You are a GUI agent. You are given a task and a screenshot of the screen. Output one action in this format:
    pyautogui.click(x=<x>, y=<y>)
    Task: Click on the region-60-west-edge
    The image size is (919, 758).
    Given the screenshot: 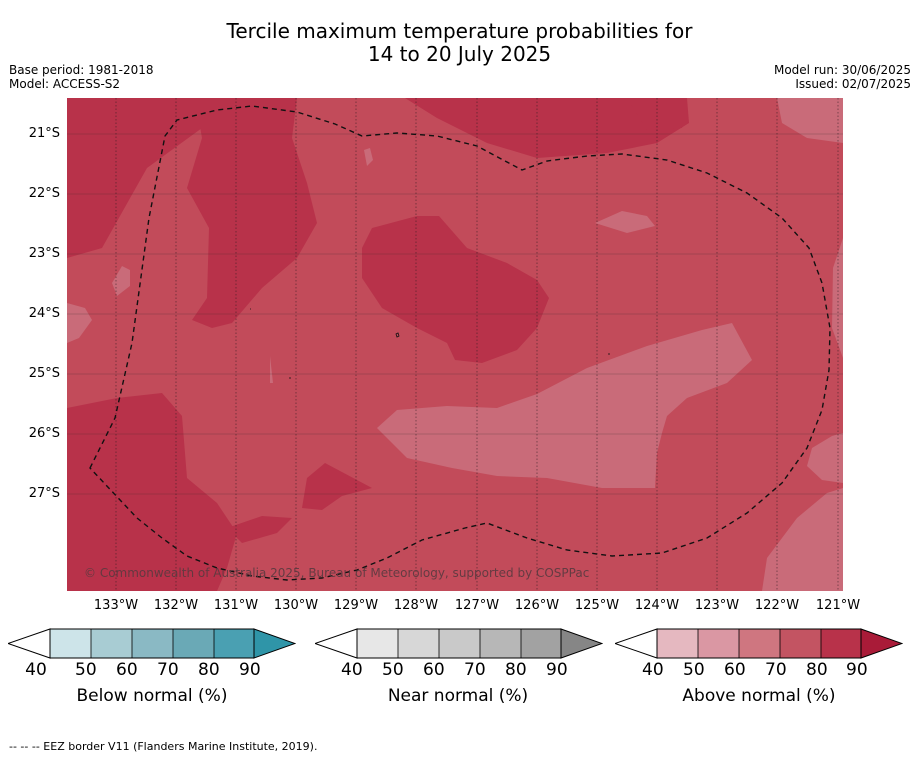 What is the action you would take?
    pyautogui.click(x=79, y=323)
    